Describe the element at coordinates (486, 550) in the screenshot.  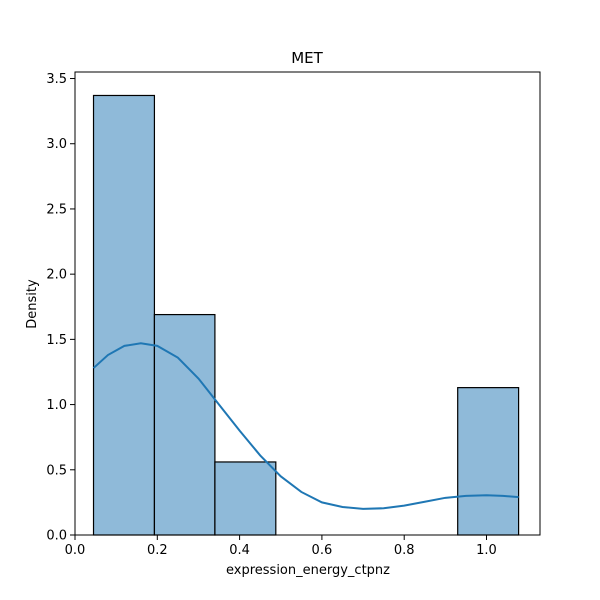
I see `x-tick-label: 1.0` at that location.